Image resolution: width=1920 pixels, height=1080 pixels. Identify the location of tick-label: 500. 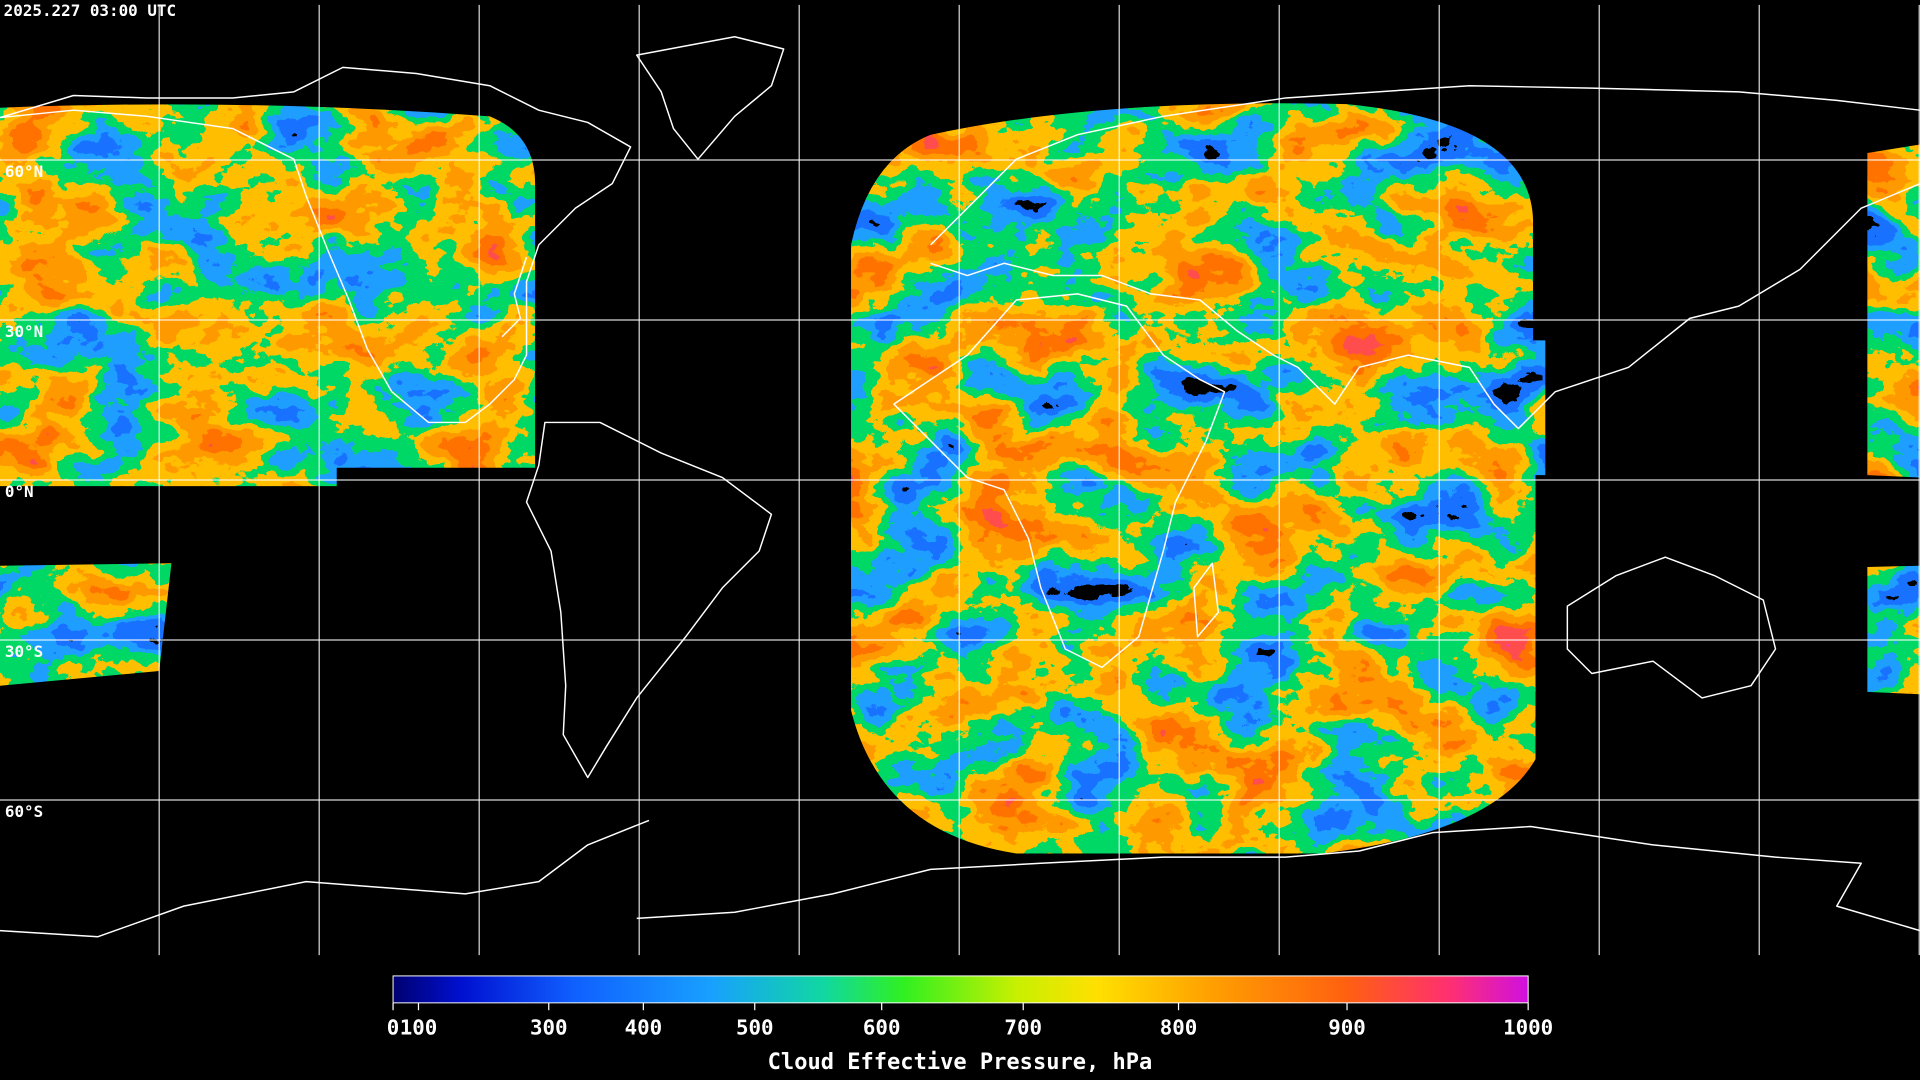
(755, 1028).